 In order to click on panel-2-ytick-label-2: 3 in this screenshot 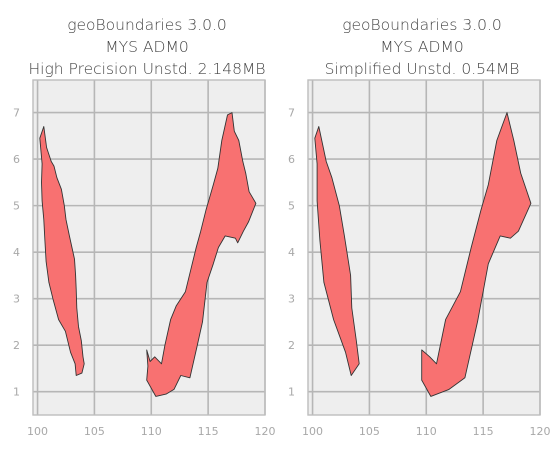, I will do `click(291, 299)`.